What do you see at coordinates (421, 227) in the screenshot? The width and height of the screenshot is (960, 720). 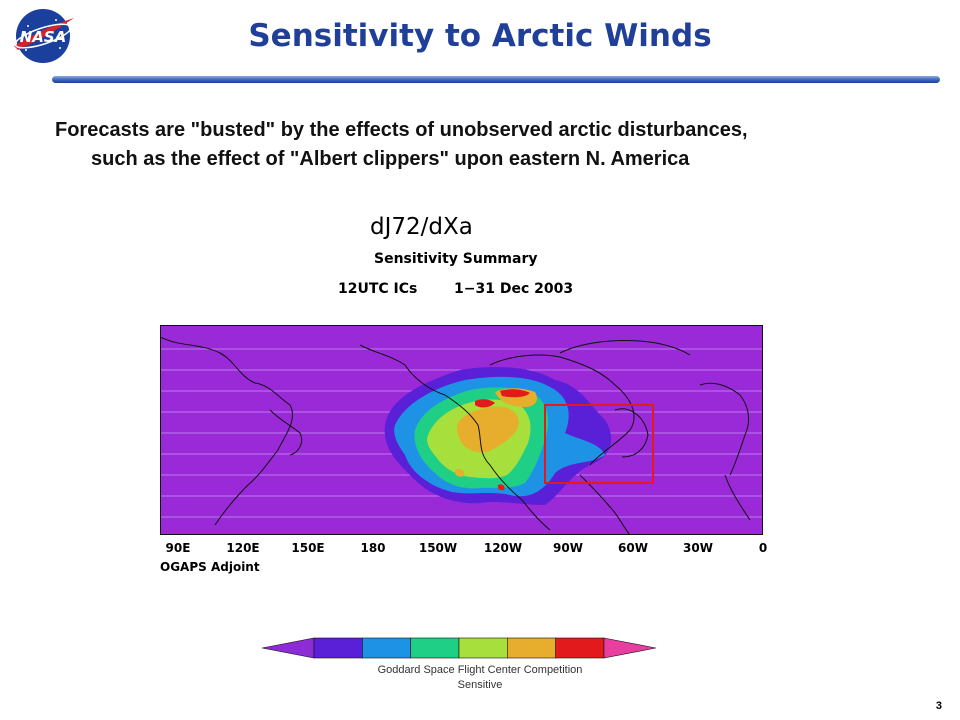 I see `figure-title: dJ72/dXa` at bounding box center [421, 227].